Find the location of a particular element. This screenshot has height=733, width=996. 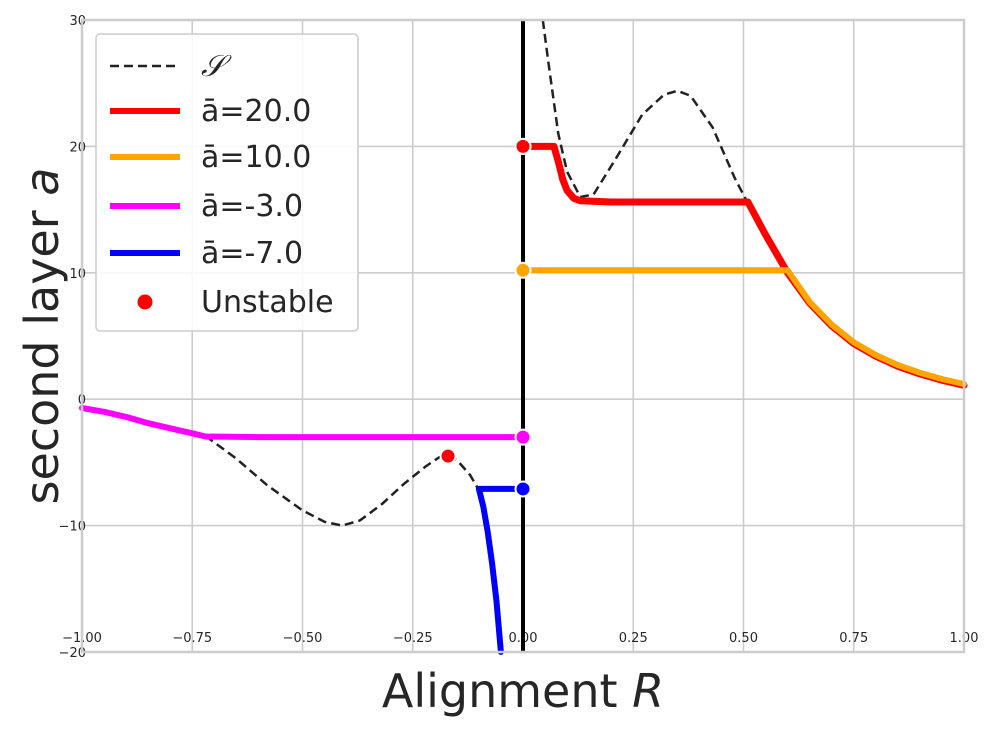

series-line-s is located at coordinates (645, 111).